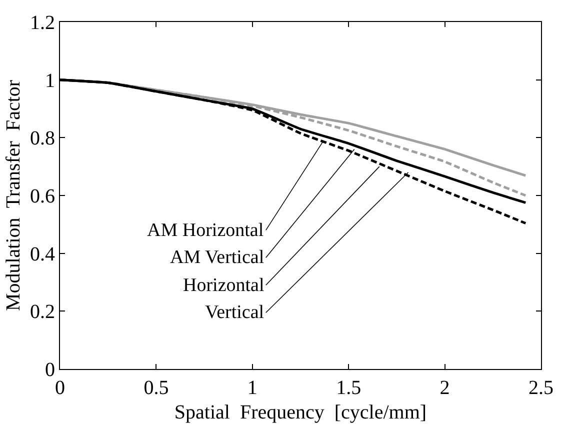  Describe the element at coordinates (300, 413) in the screenshot. I see `x-axis-title: Spatial Frequency [cycle/mm]` at that location.